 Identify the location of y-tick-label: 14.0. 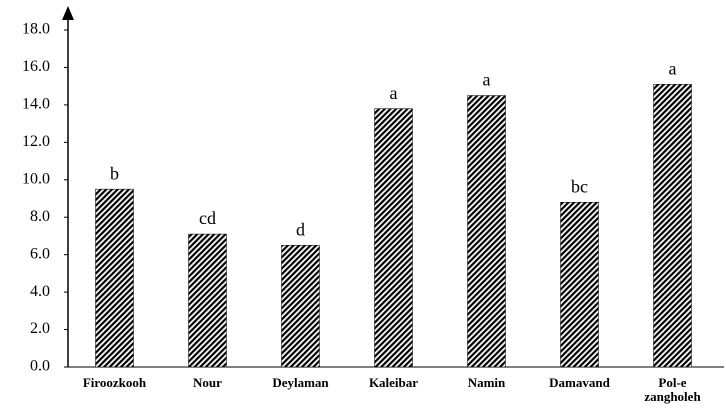
(36, 104).